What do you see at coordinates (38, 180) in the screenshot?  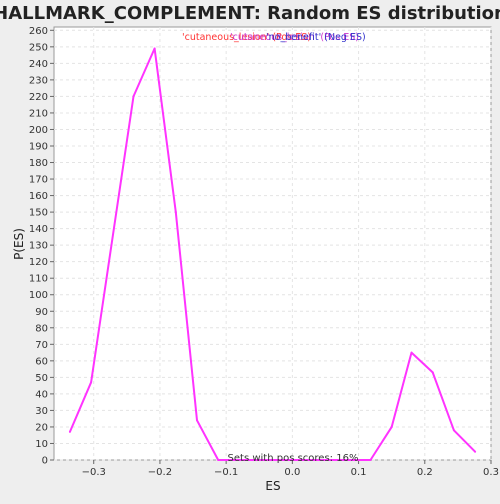 I see `y-tick-label: 170` at bounding box center [38, 180].